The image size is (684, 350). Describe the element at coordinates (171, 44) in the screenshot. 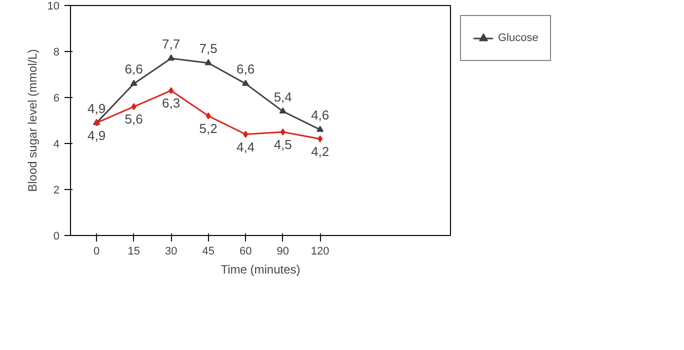

I see `data-label: 7,7` at that location.